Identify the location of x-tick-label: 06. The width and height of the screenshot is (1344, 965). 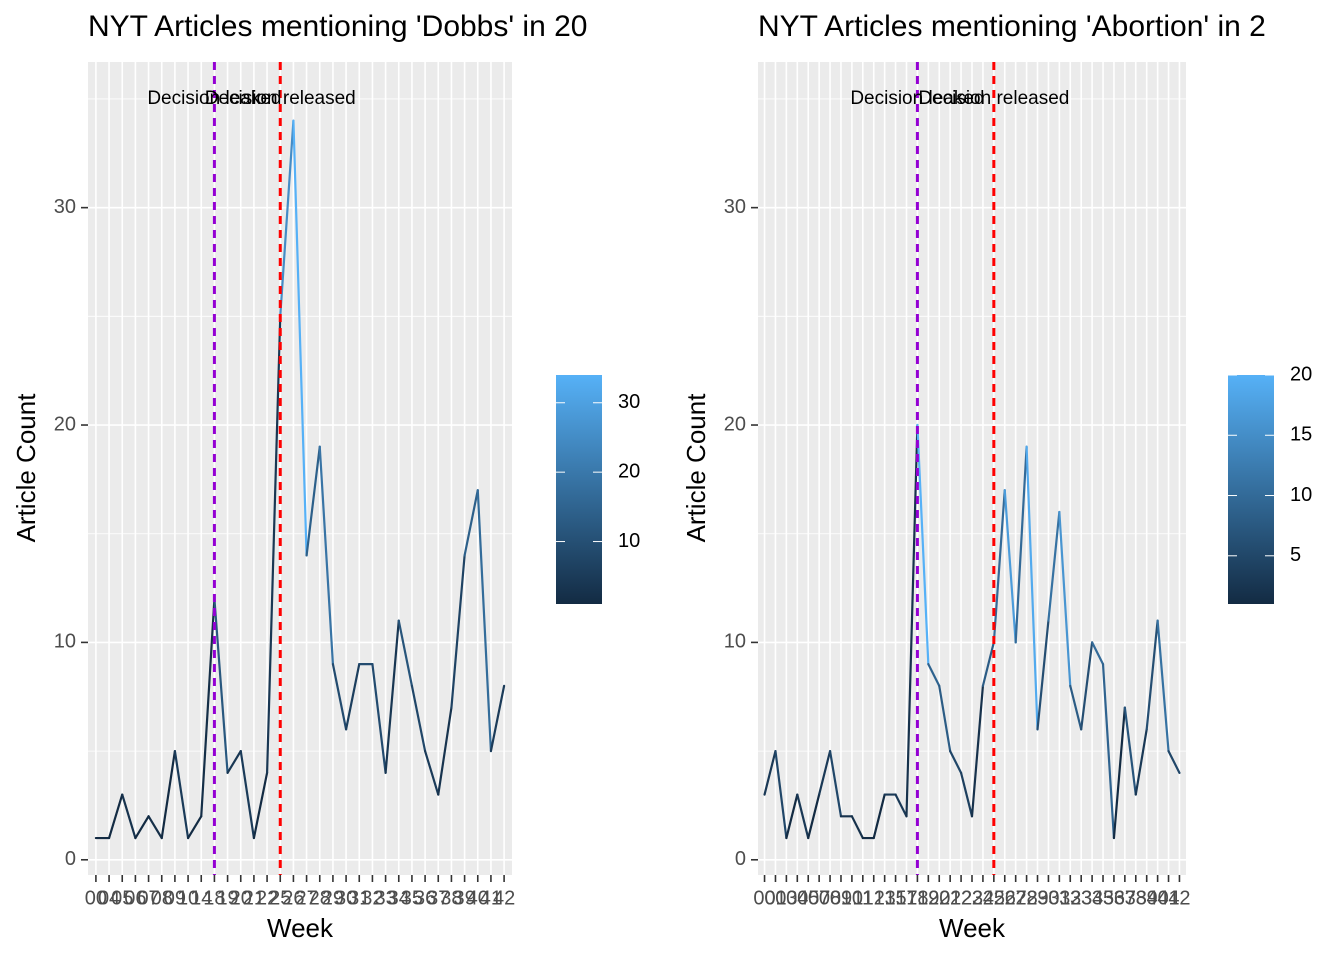
(135, 898).